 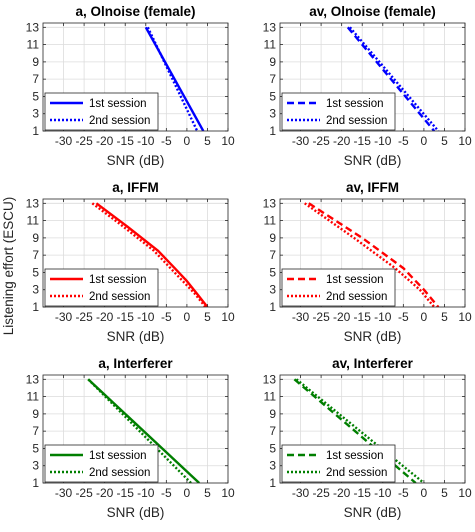 I want to click on panel-title: a, IFFM, so click(x=135, y=187).